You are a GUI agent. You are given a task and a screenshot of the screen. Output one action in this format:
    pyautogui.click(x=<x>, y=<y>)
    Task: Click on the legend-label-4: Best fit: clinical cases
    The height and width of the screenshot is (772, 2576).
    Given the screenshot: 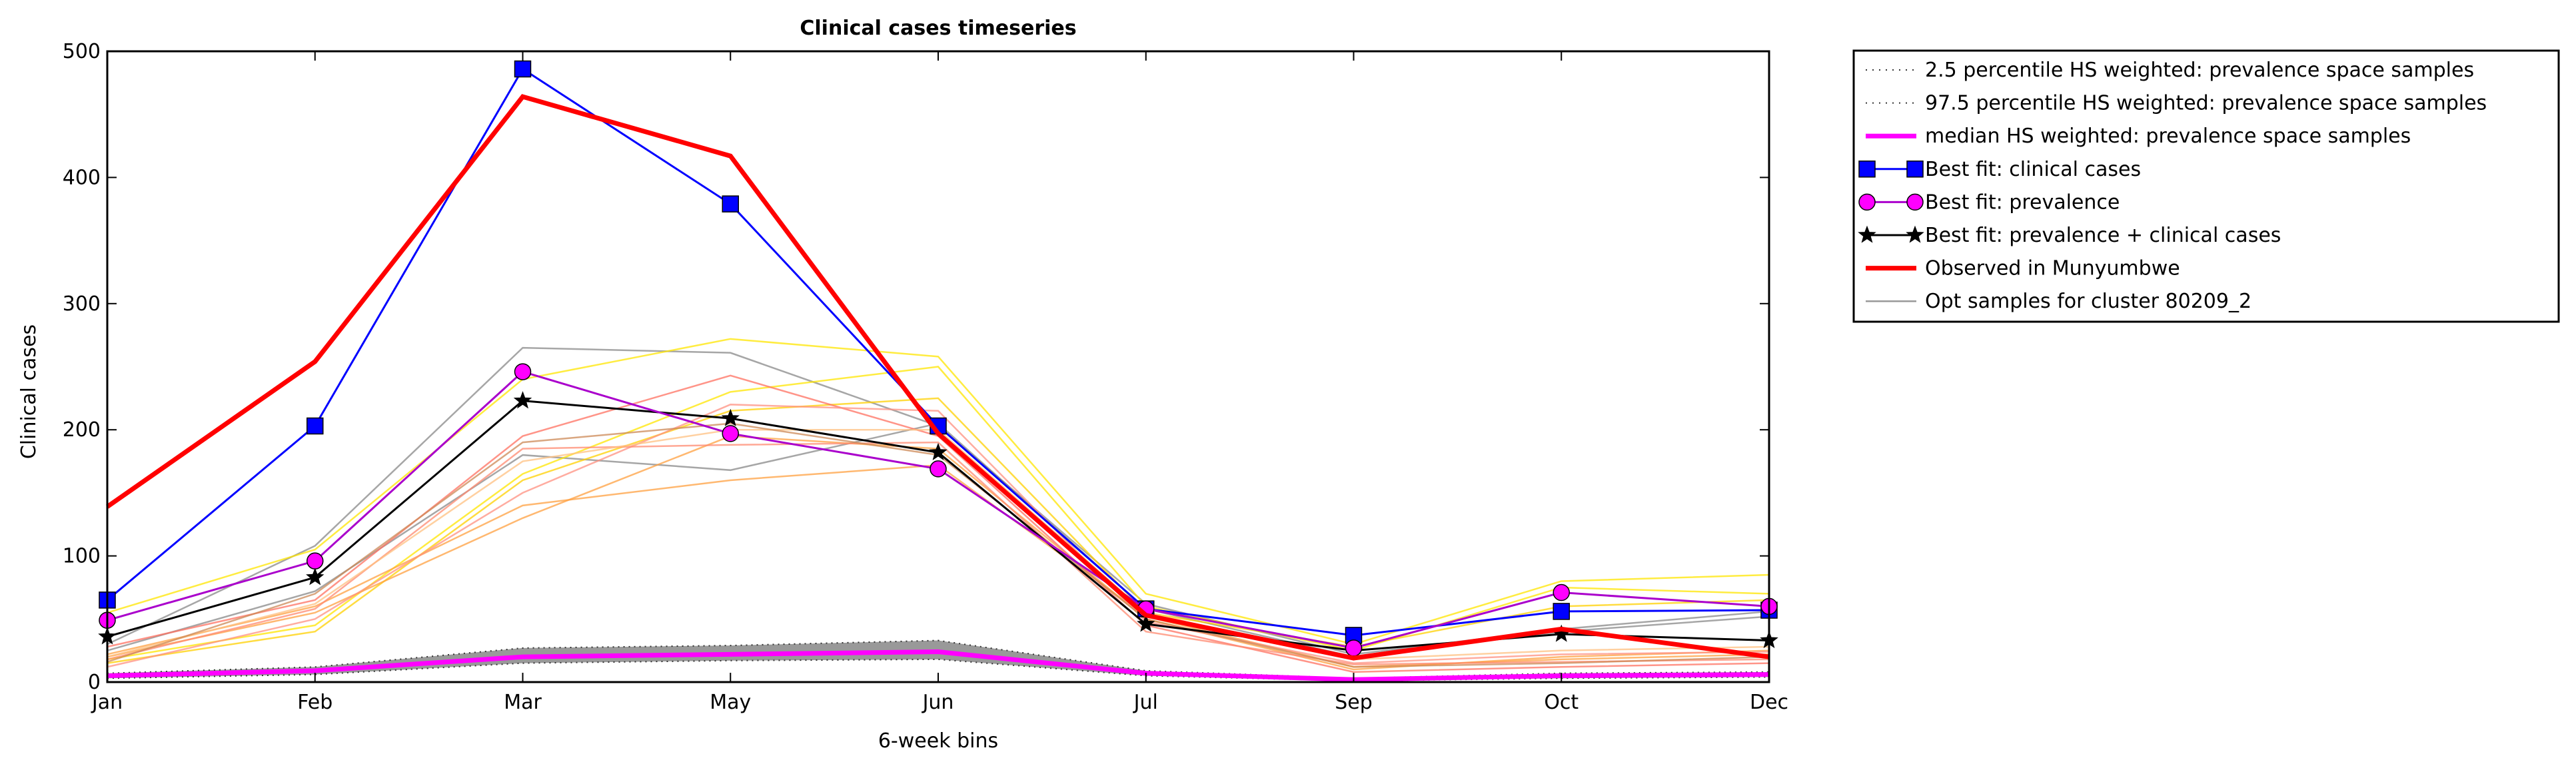 What is the action you would take?
    pyautogui.click(x=2033, y=169)
    